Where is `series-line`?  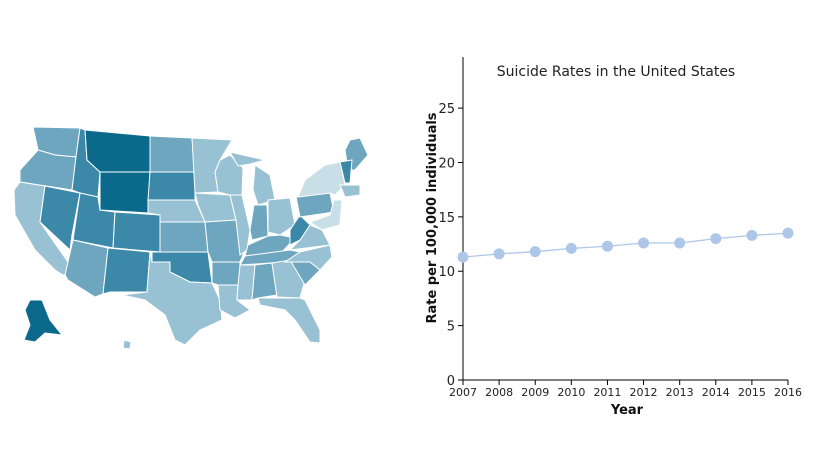
series-line is located at coordinates (625, 245).